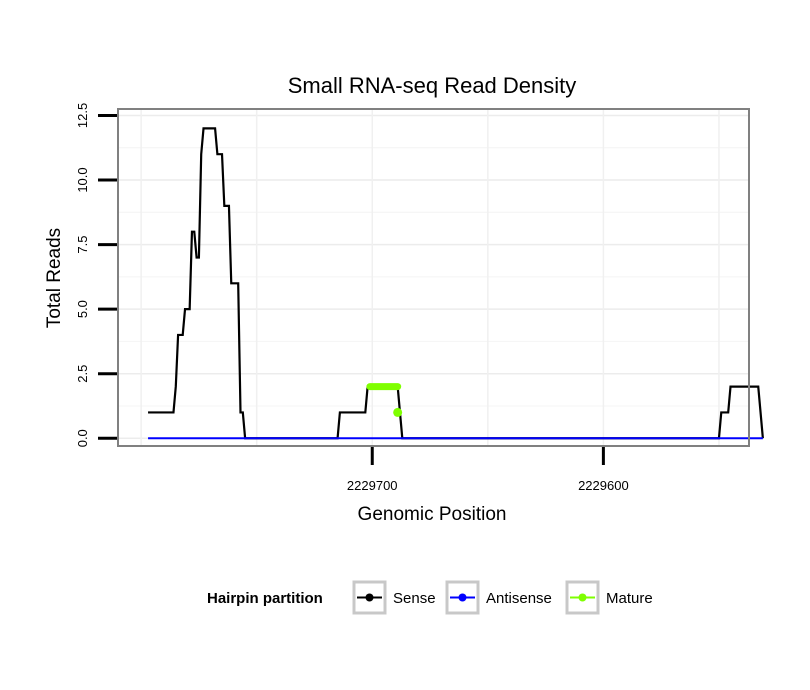 This screenshot has width=810, height=690. Describe the element at coordinates (603, 485) in the screenshot. I see `x-tick-label: 2229600` at that location.